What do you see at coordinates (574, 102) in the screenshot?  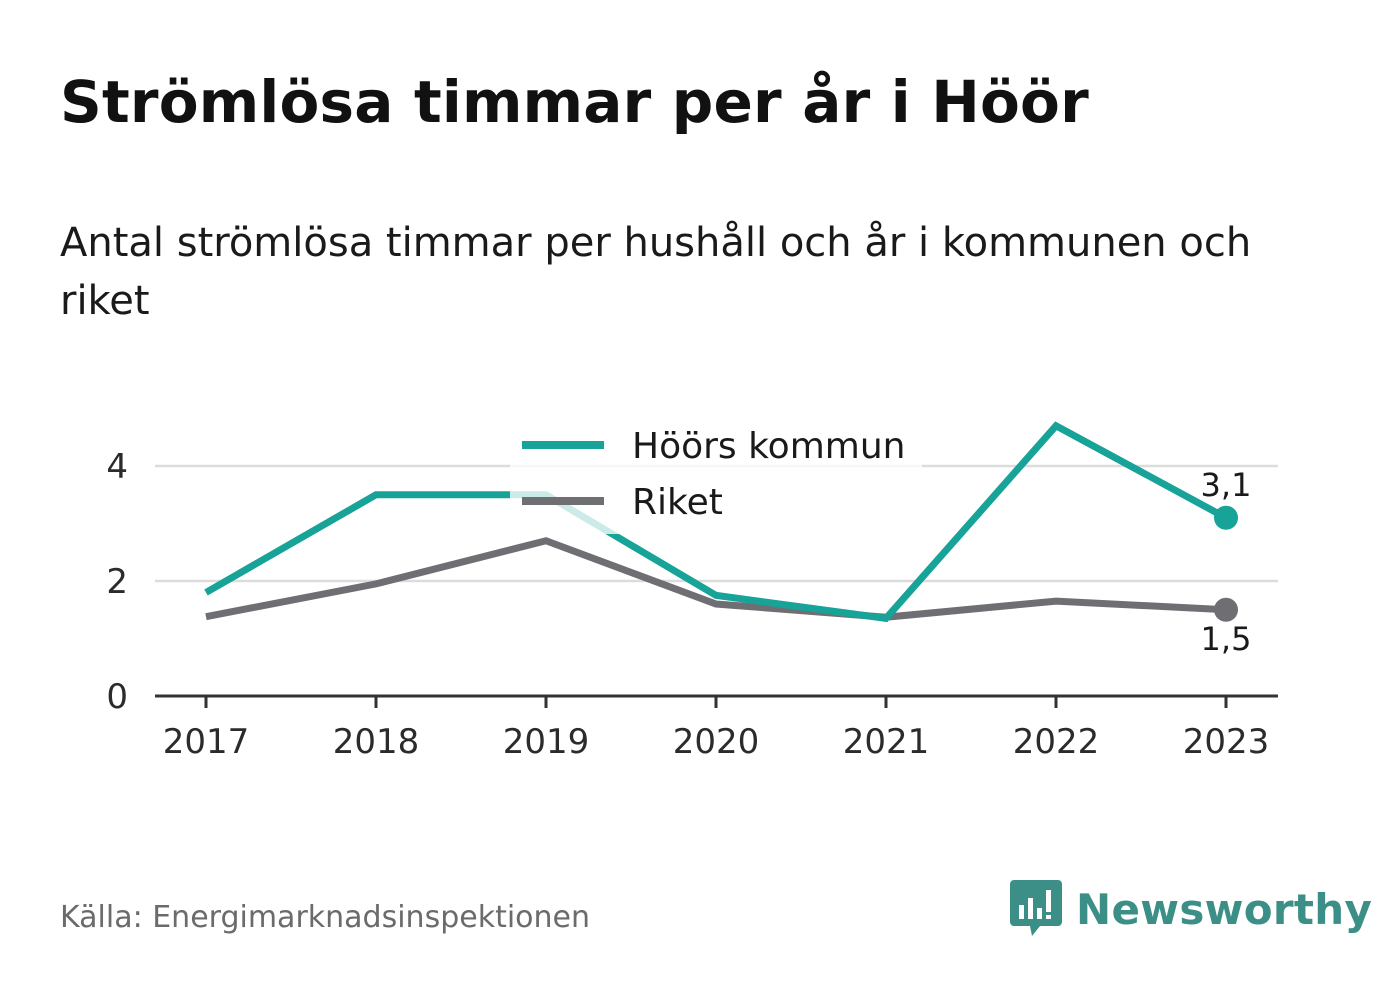 I see `chart-title: Strömlösa timmar per år i Höör` at bounding box center [574, 102].